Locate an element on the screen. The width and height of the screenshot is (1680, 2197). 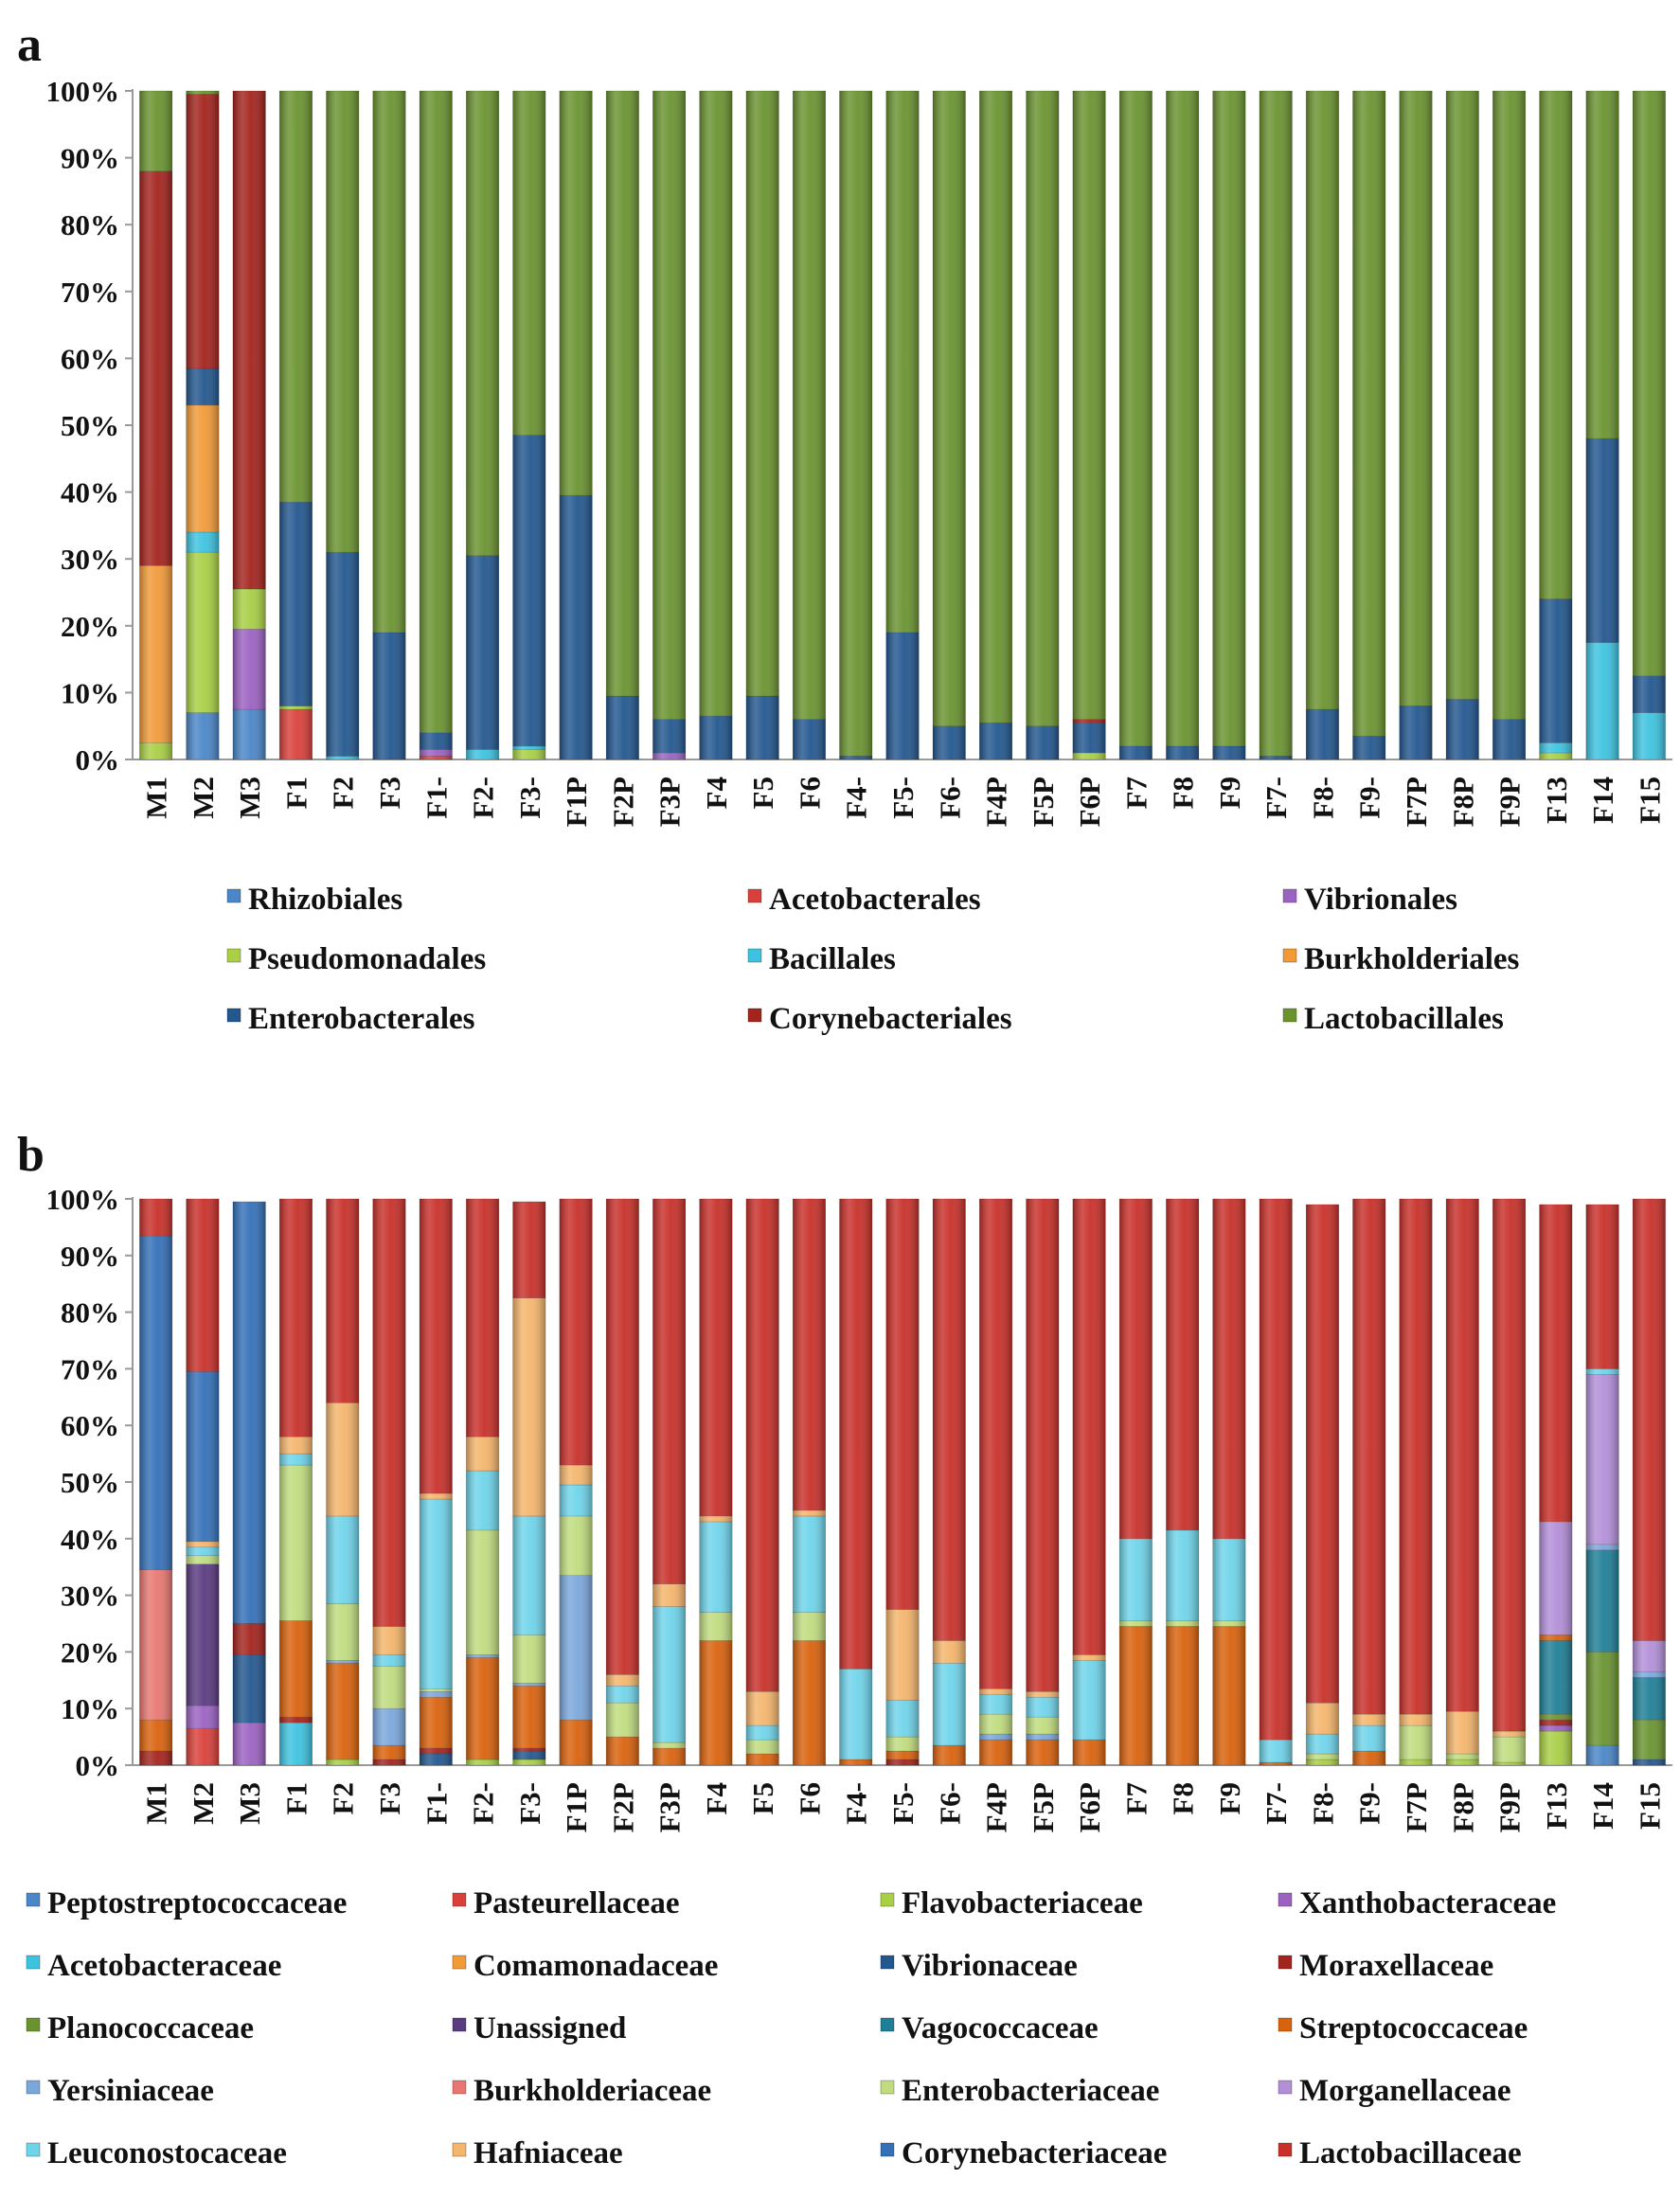
legend-label: Yersiniaceae is located at coordinates (131, 2091).